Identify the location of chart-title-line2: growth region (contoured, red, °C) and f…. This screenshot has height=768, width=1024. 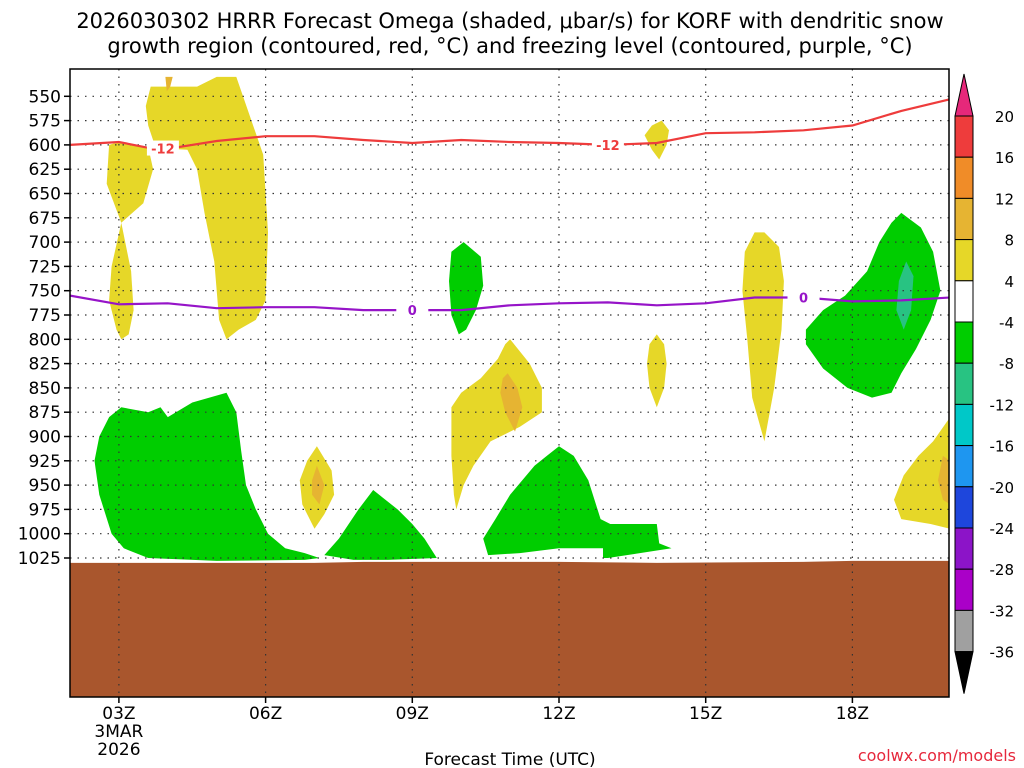
(509, 46).